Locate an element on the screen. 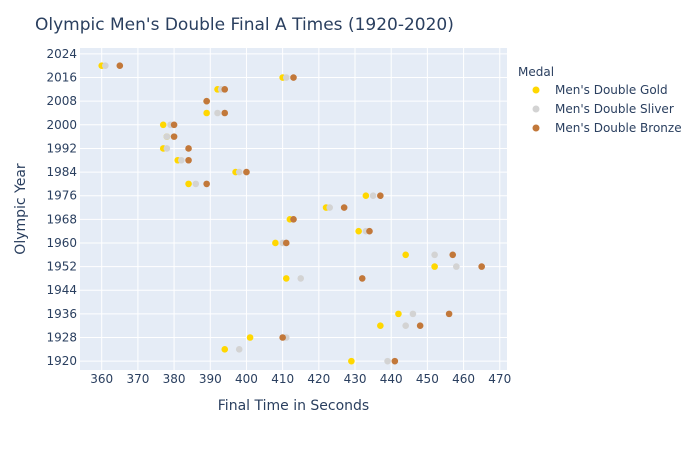 The image size is (700, 450). y-tick-label: 1928 is located at coordinates (61, 338).